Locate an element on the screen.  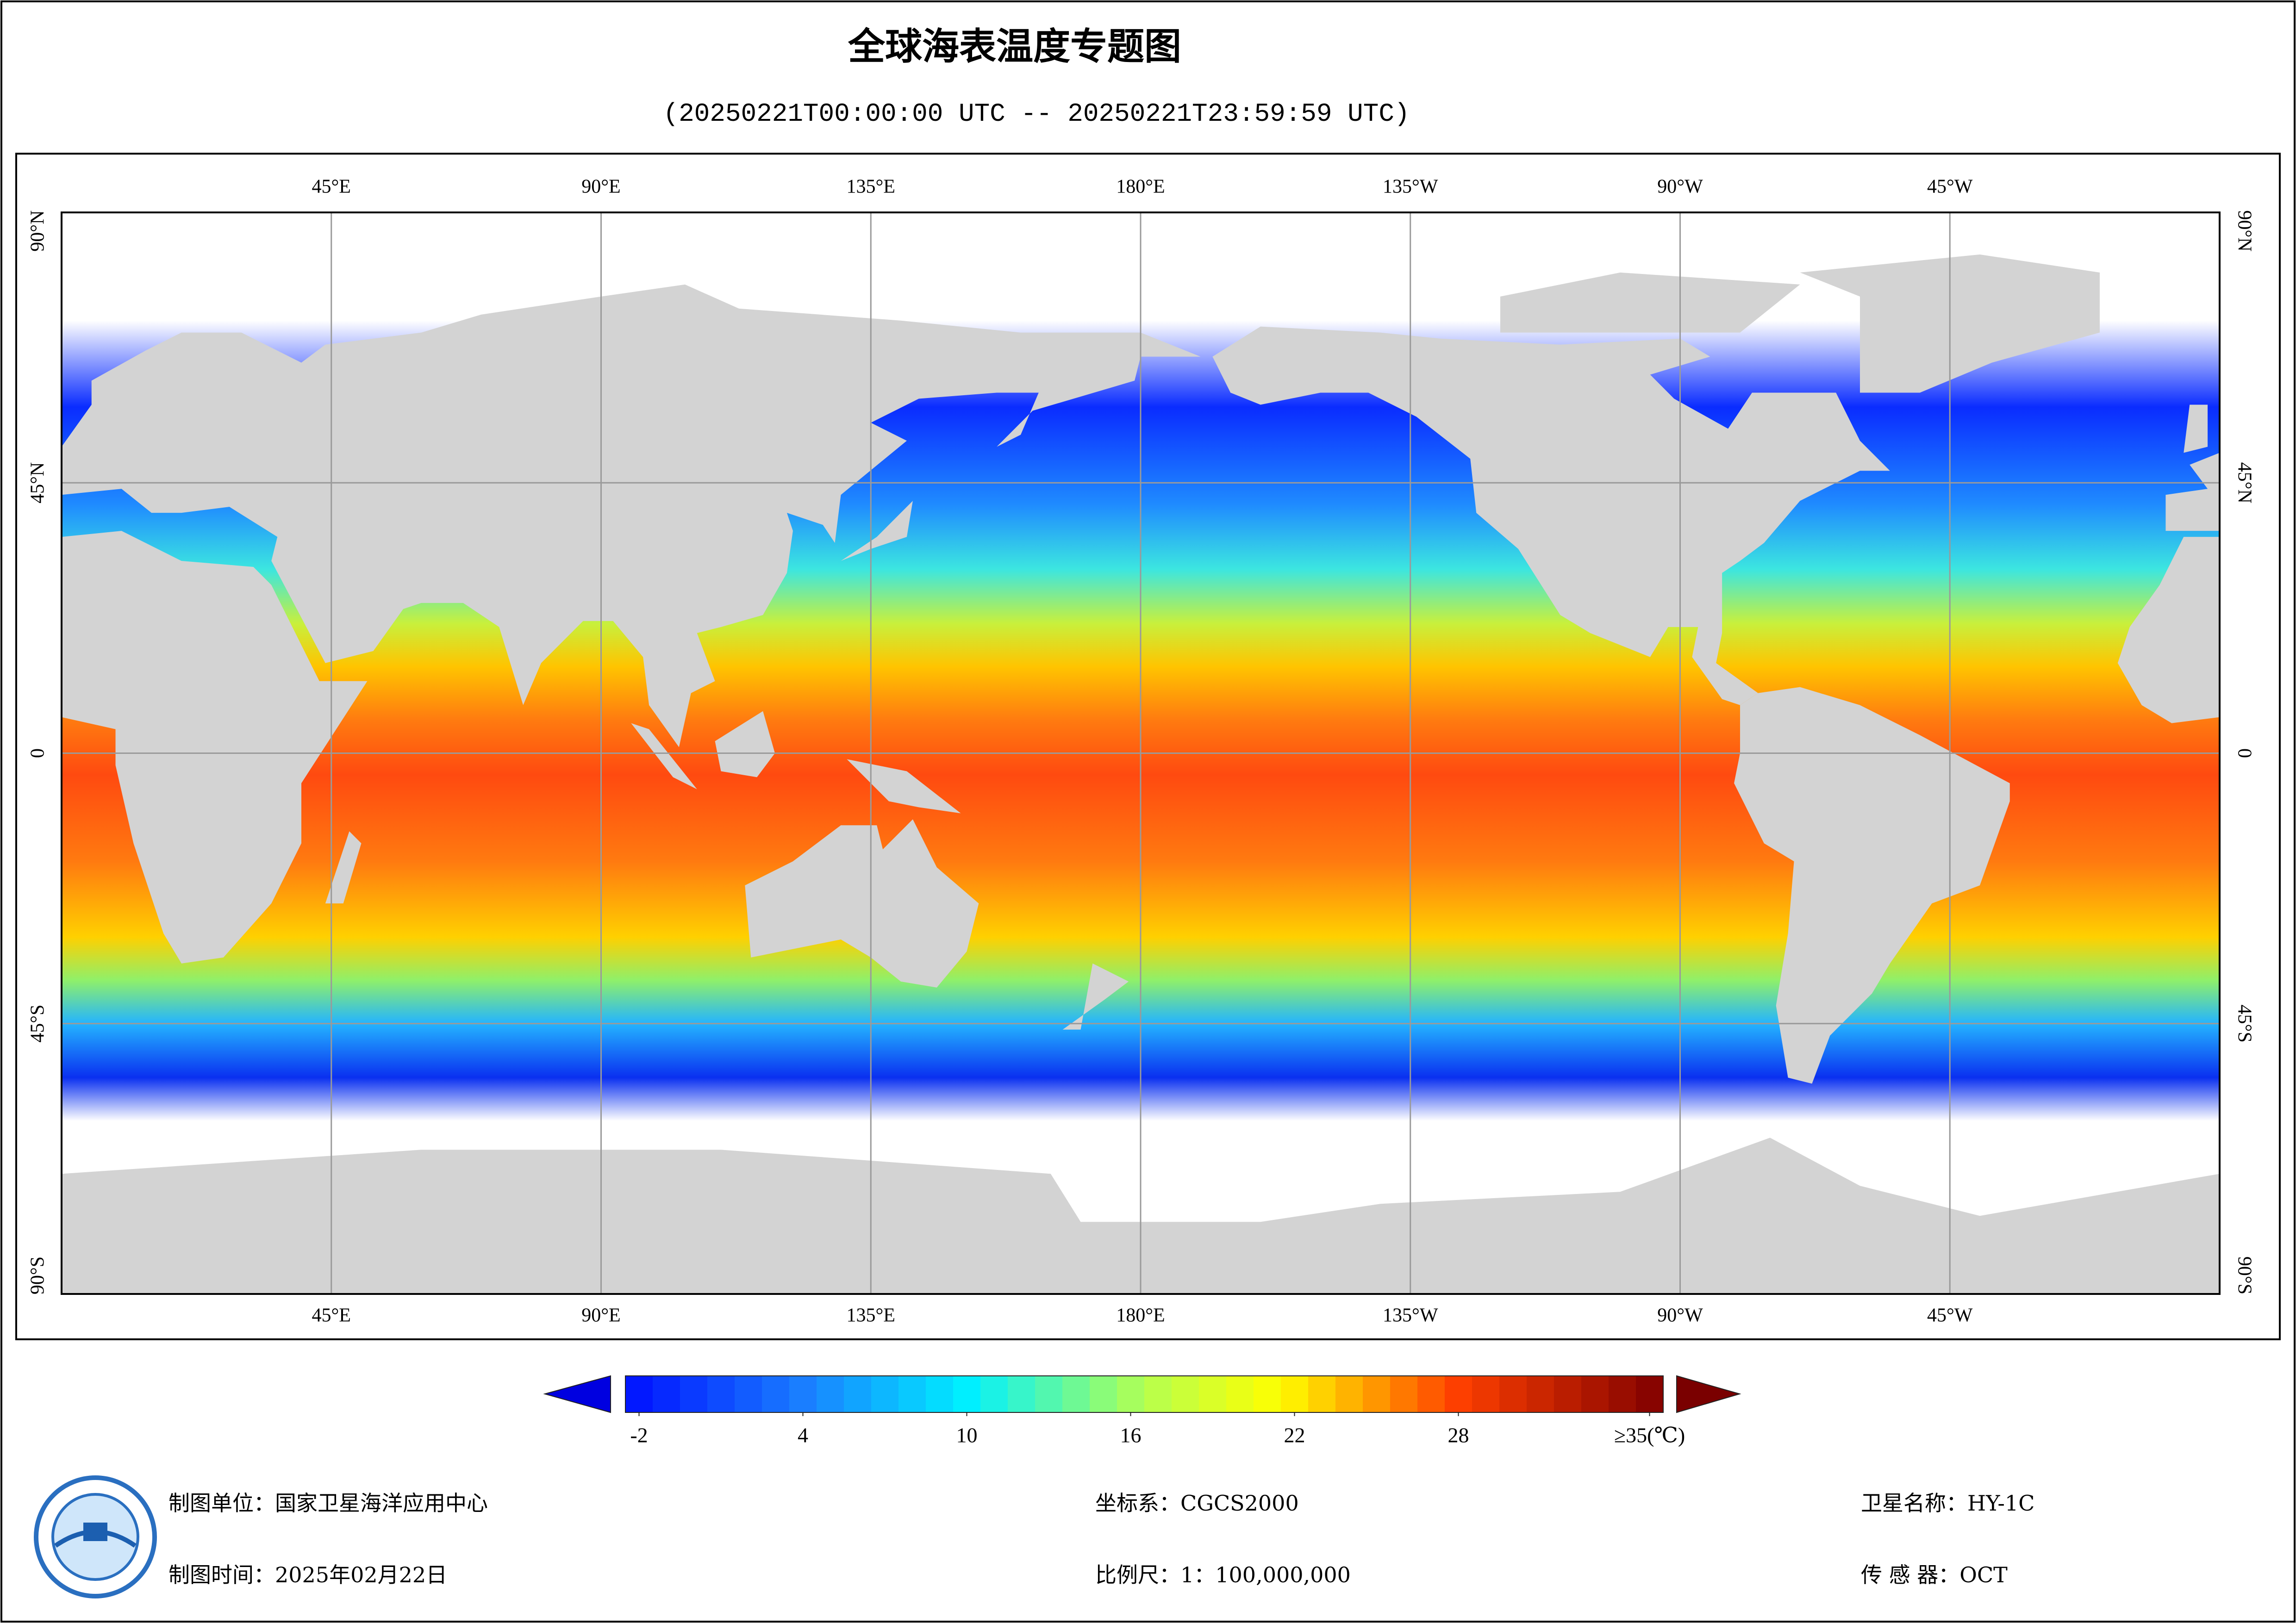
title: 全球海表温度专题图 is located at coordinates (1014, 46).